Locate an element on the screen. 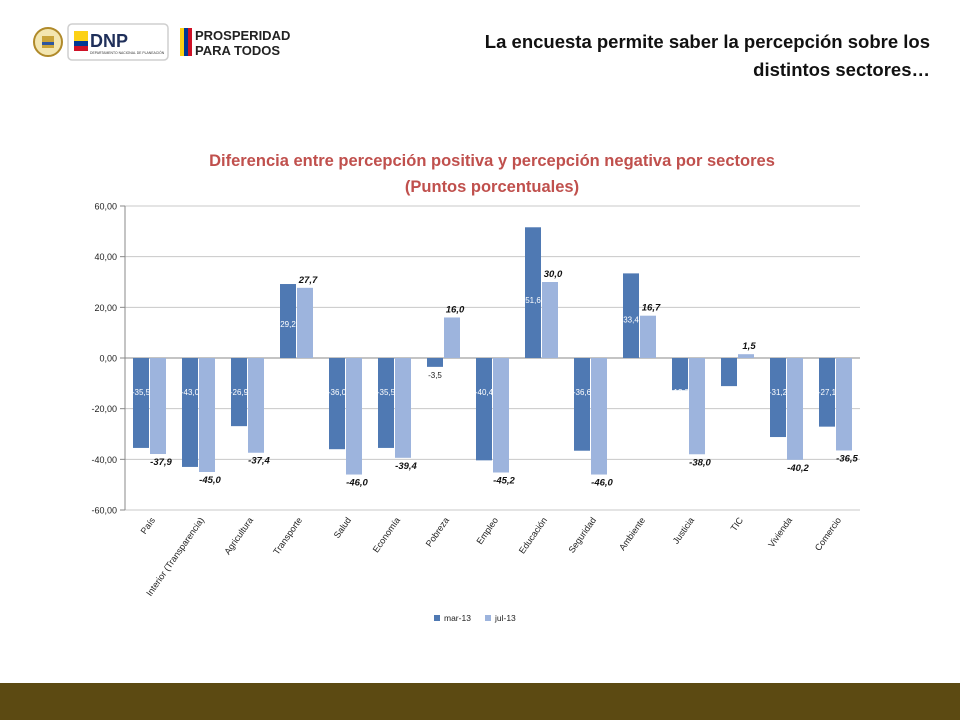  data-label-jul-13: 16,0 is located at coordinates (455, 309).